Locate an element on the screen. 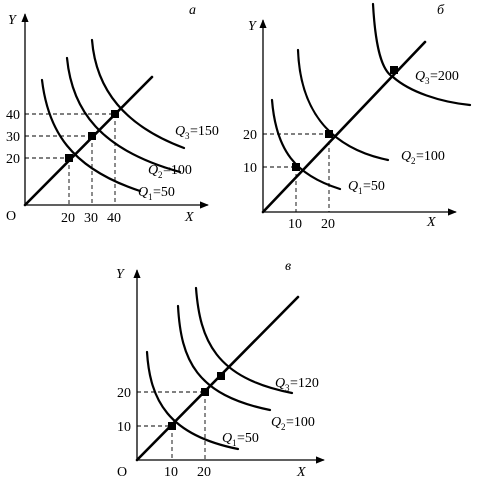  panel-b-isoquant-q1 is located at coordinates (306, 144).